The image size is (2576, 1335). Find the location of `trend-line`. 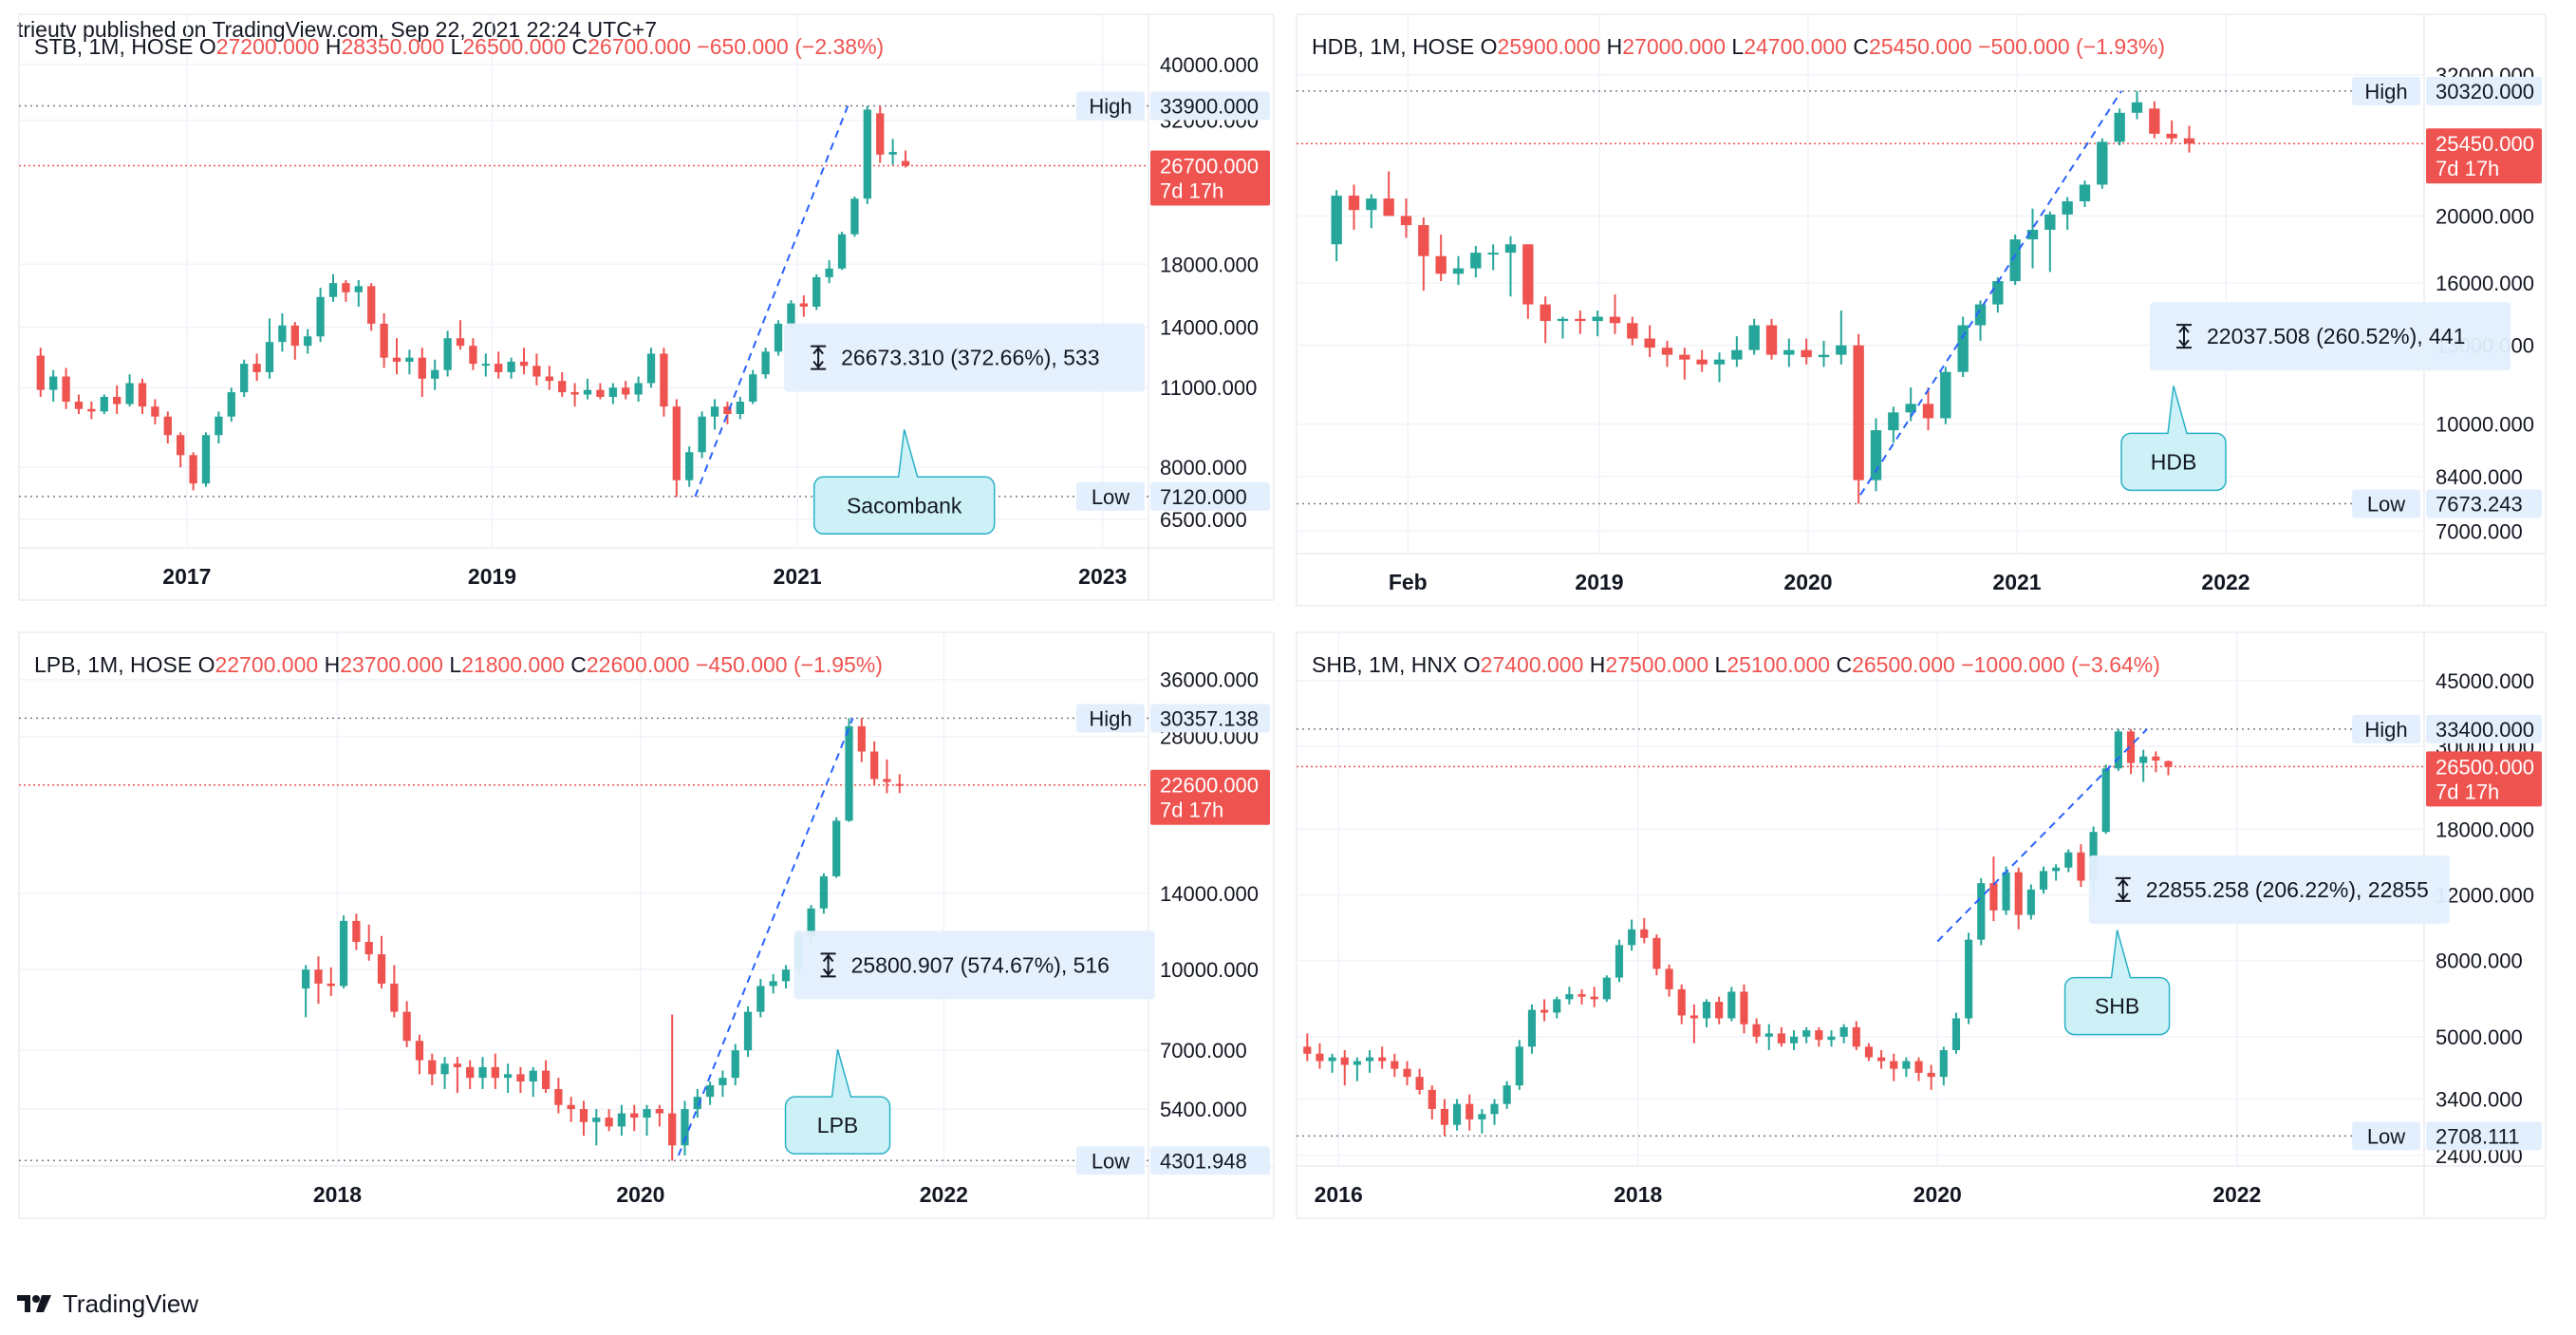

trend-line is located at coordinates (772, 301).